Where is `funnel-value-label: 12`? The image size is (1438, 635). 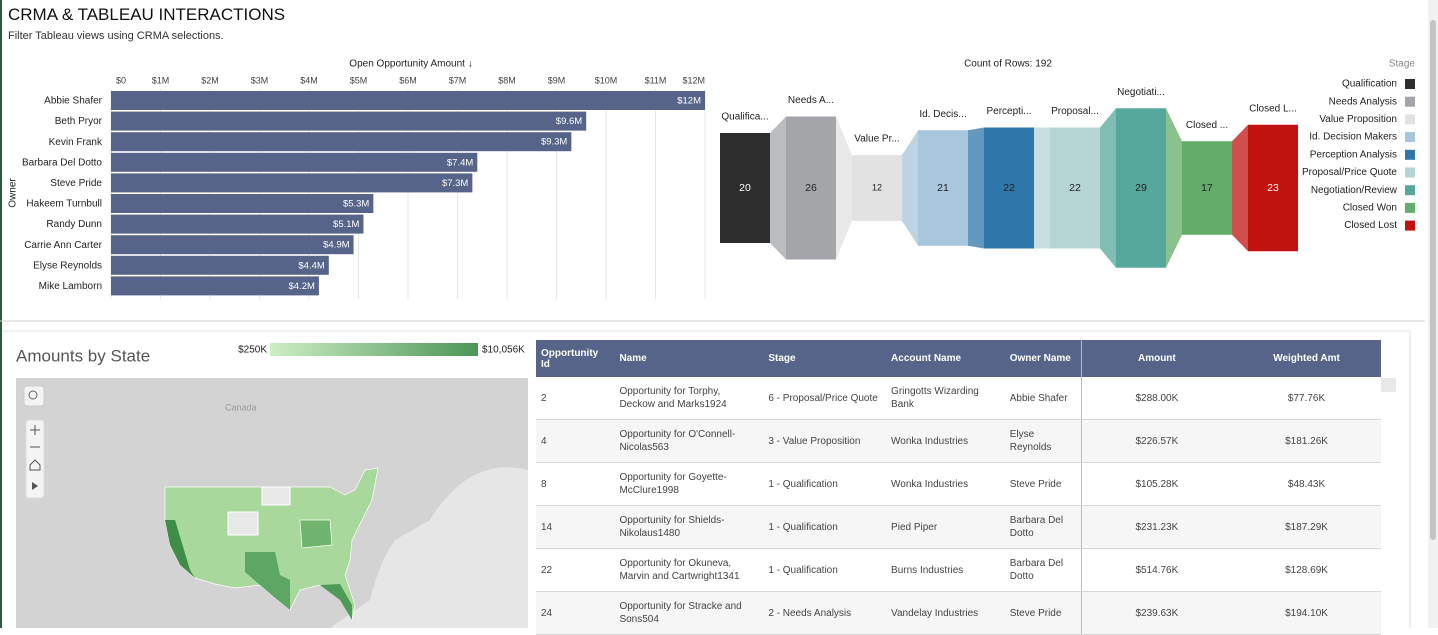
funnel-value-label: 12 is located at coordinates (877, 187).